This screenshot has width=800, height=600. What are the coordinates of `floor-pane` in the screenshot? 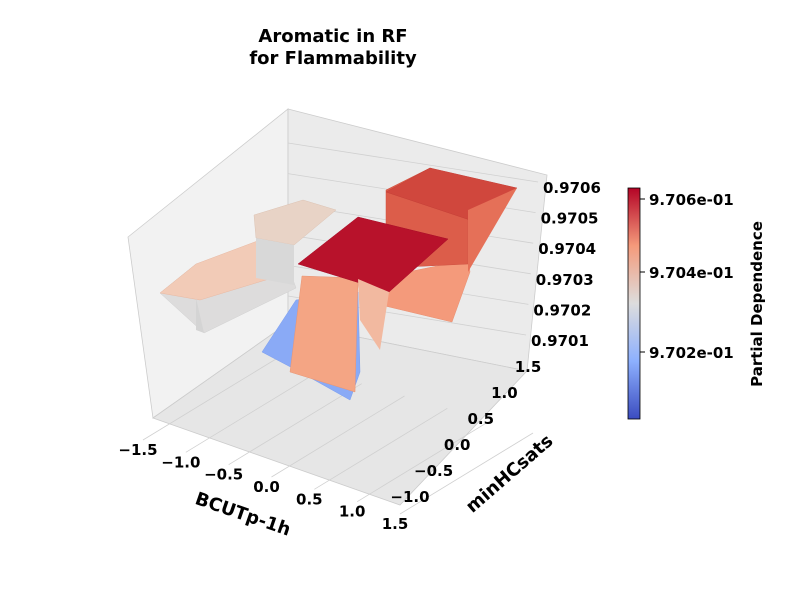 It's located at (340, 414).